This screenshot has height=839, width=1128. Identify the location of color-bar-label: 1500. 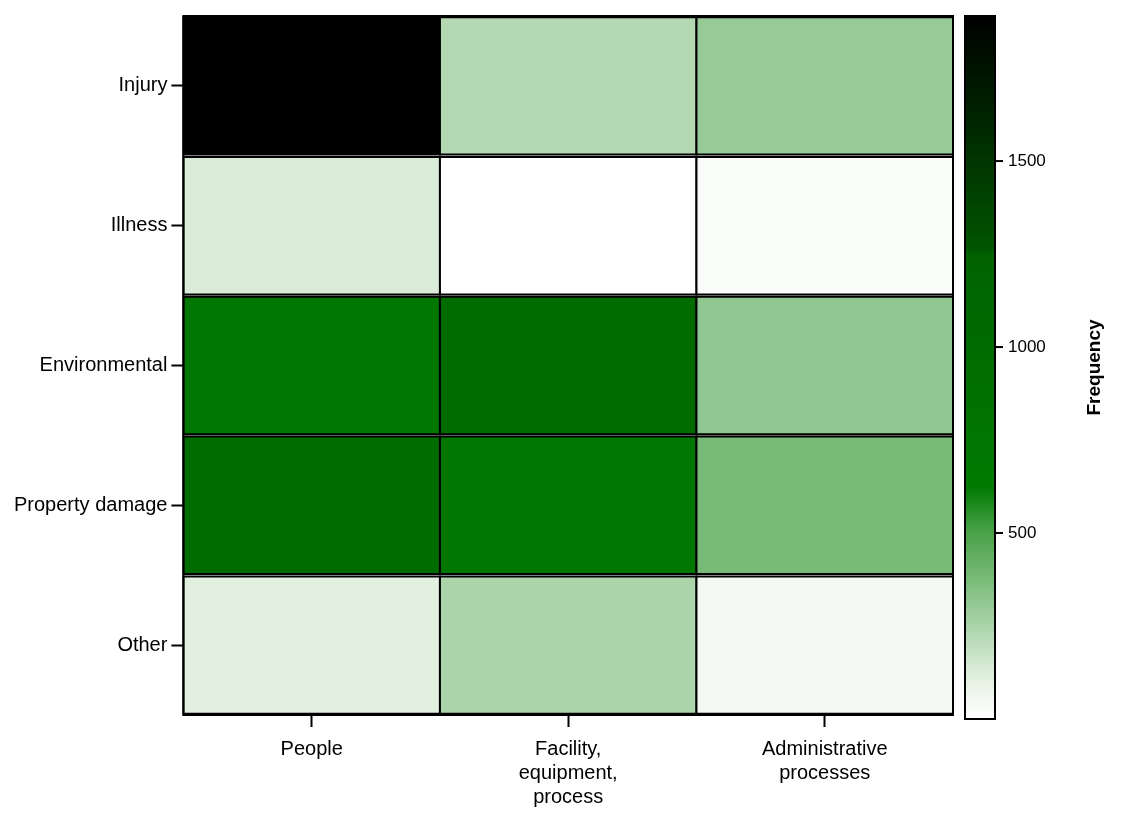
(1027, 160).